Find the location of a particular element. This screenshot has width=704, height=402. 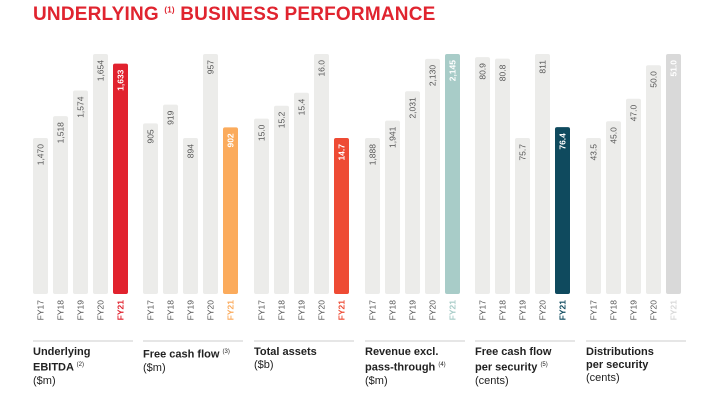

panel-label-line2: pass-through (4) is located at coordinates (415, 367).